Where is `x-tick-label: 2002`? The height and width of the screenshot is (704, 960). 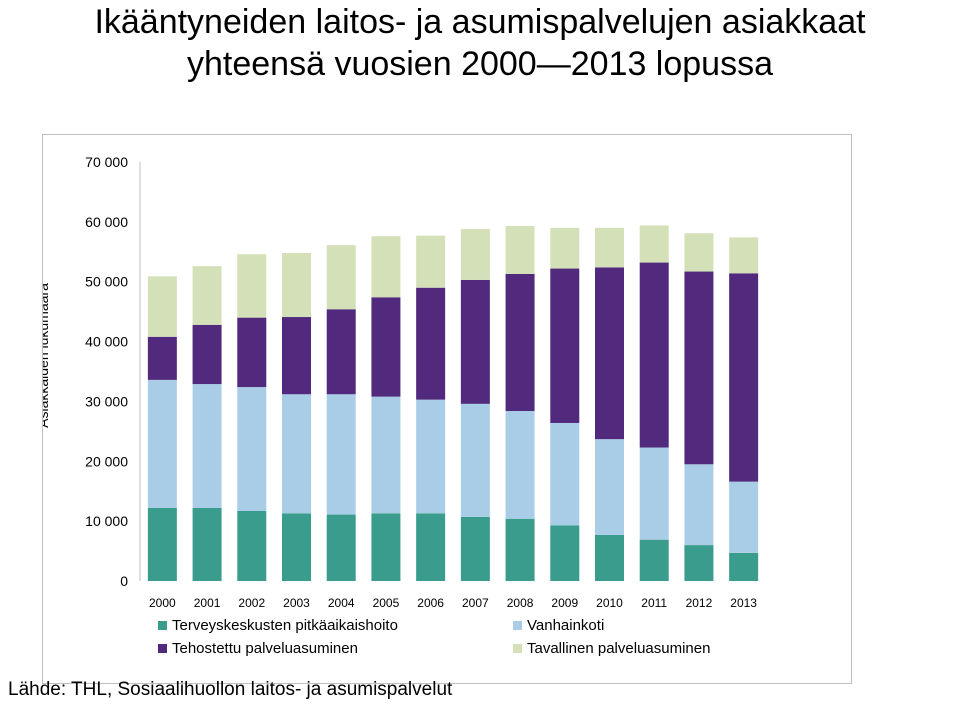
x-tick-label: 2002 is located at coordinates (251, 603).